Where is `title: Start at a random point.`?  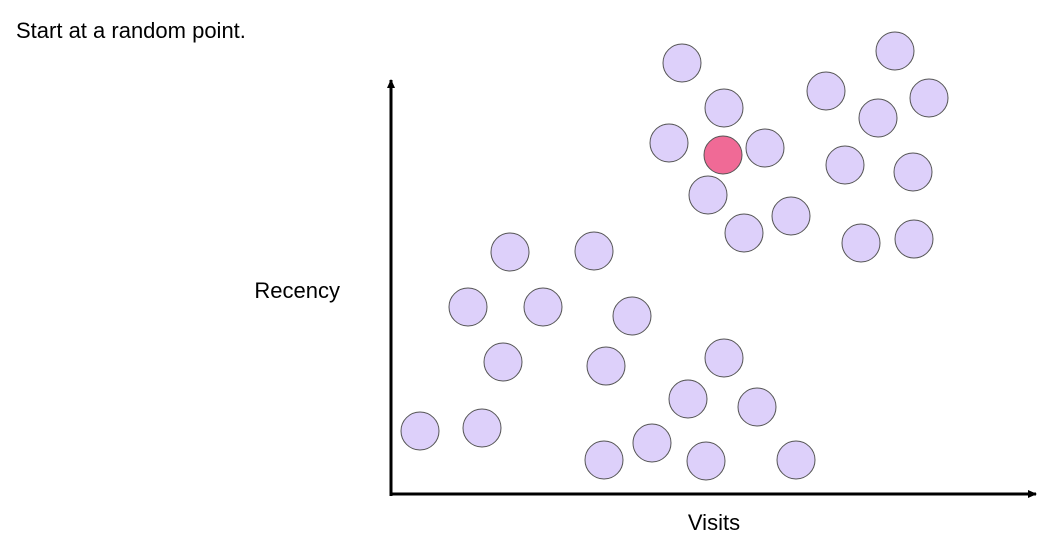
title: Start at a random point. is located at coordinates (131, 30).